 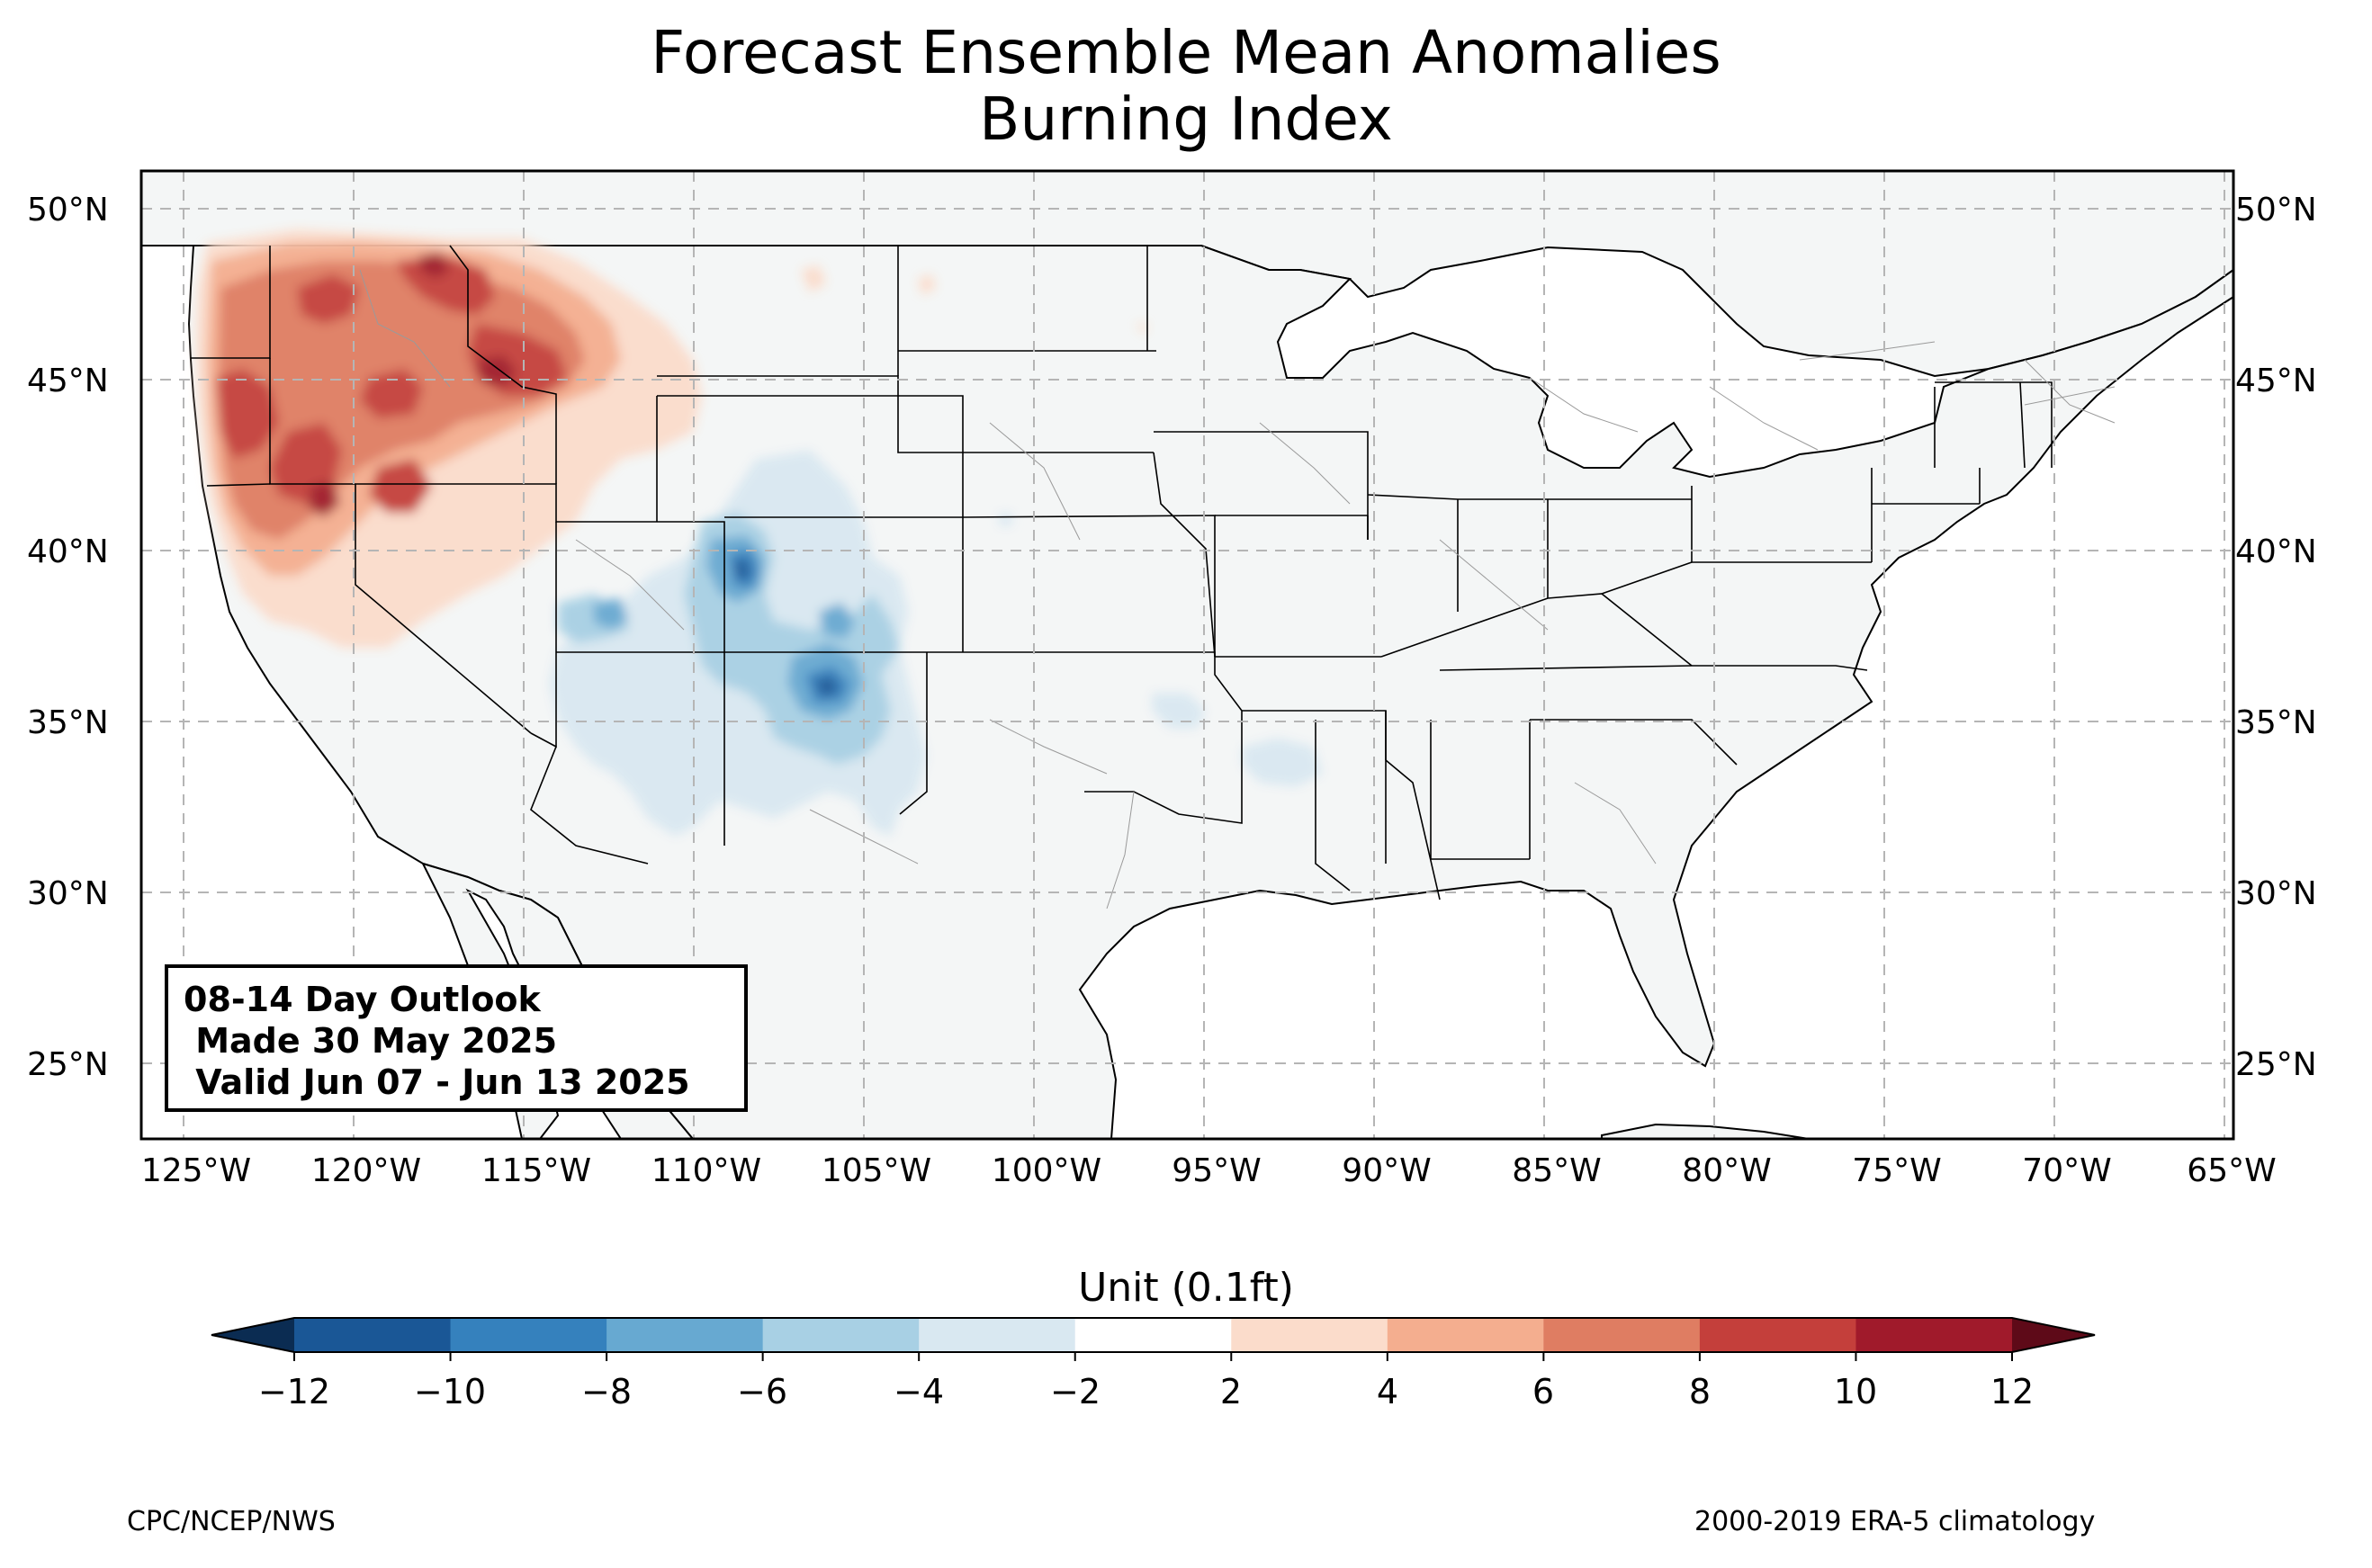 I want to click on lon-label: 100°W, so click(x=1047, y=1170).